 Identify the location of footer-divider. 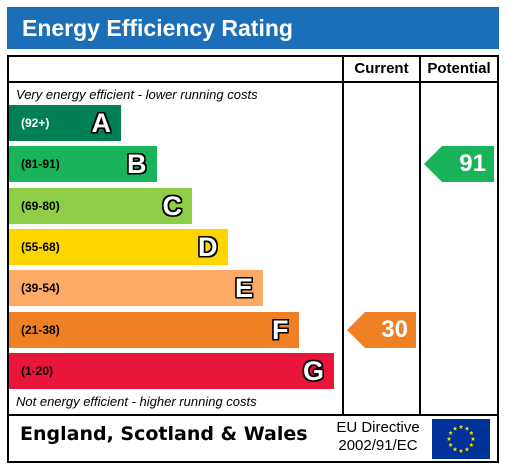
(253, 415).